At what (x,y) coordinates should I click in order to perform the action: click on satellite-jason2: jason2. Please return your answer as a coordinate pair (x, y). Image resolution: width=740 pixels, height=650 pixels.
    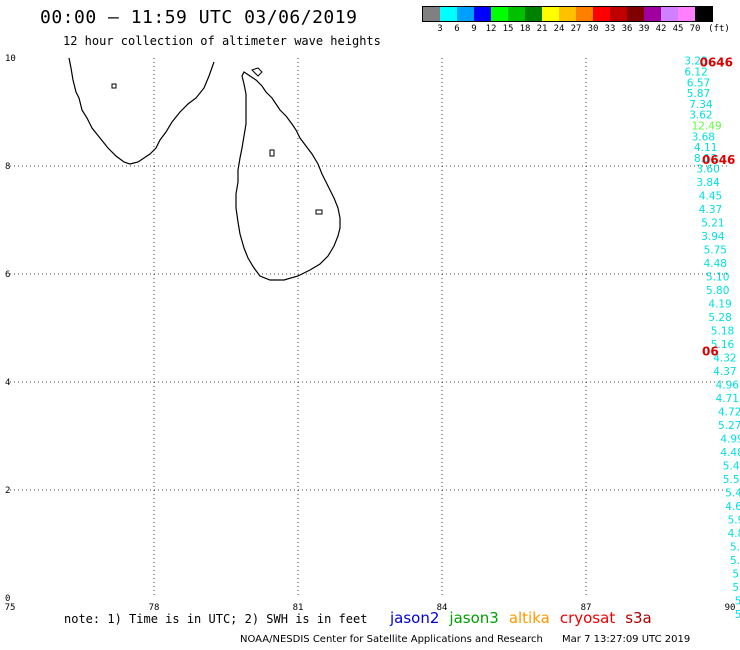
    Looking at the image, I should click on (415, 618).